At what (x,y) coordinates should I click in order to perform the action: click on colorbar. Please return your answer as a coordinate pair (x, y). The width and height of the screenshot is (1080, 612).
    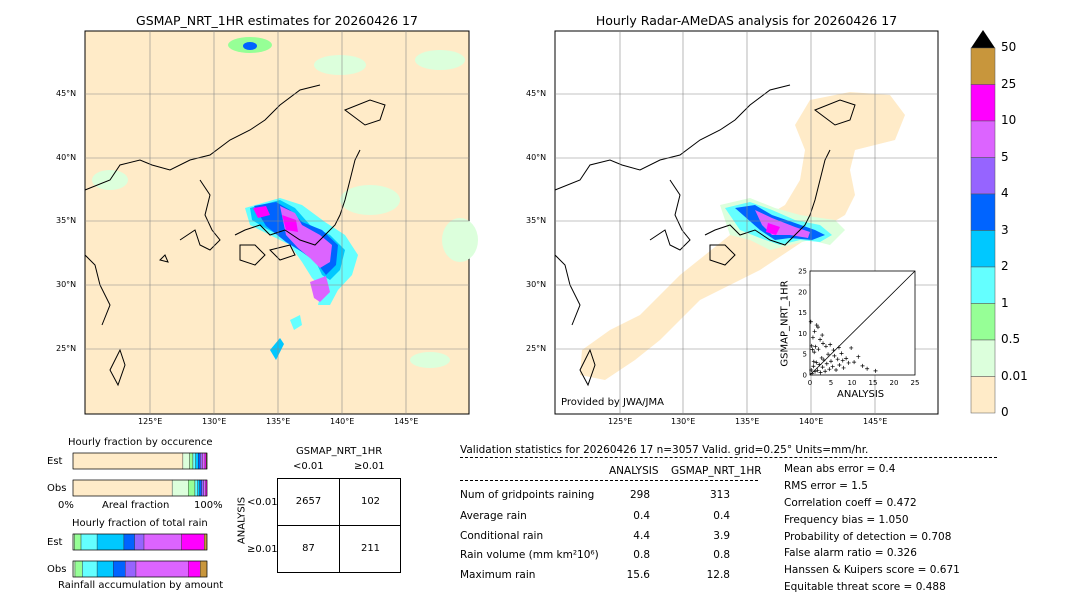
    Looking at the image, I should click on (983, 222).